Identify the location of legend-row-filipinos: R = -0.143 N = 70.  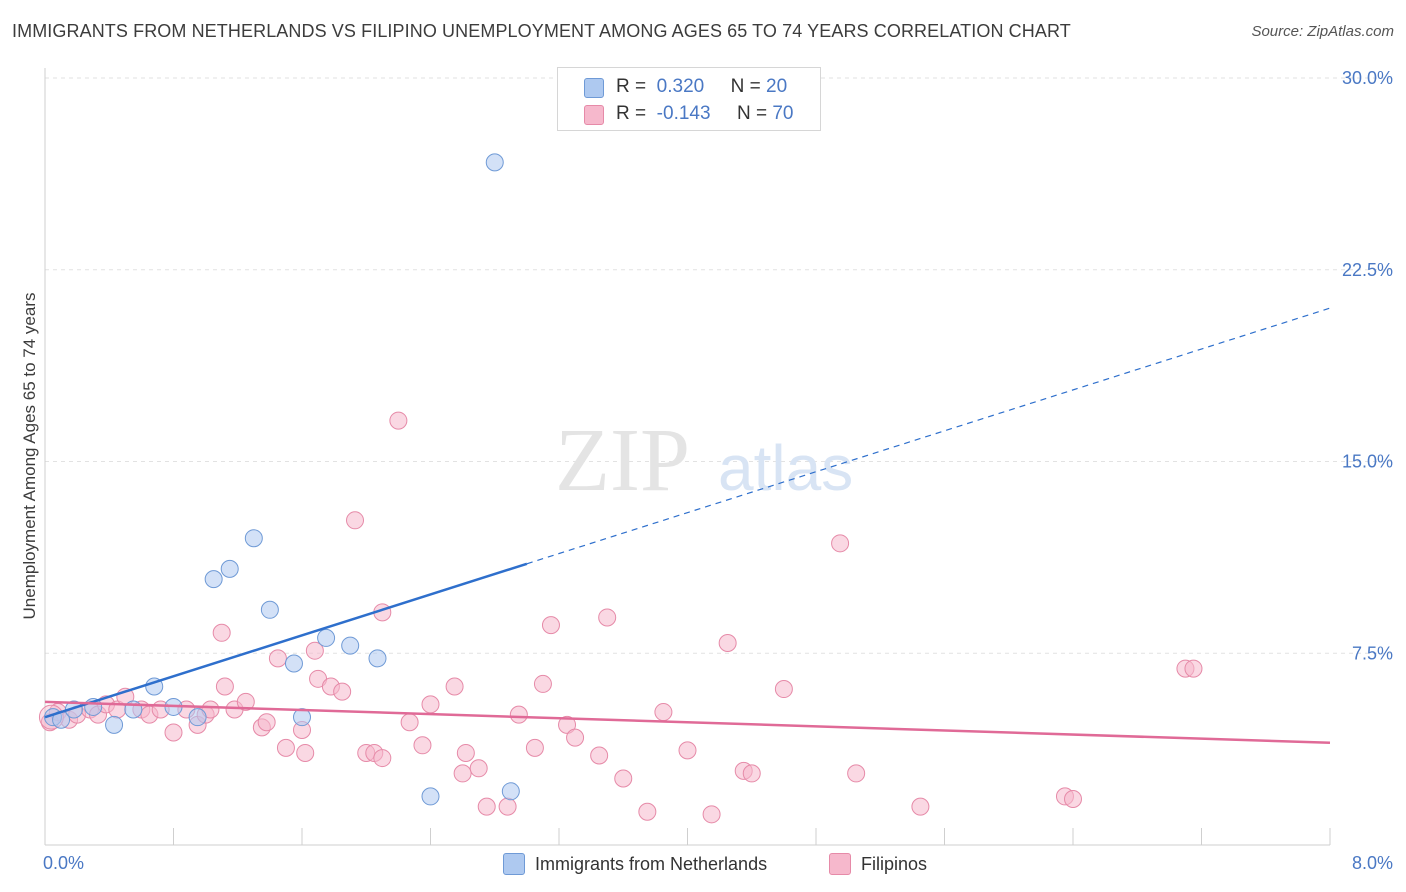
(704, 114).